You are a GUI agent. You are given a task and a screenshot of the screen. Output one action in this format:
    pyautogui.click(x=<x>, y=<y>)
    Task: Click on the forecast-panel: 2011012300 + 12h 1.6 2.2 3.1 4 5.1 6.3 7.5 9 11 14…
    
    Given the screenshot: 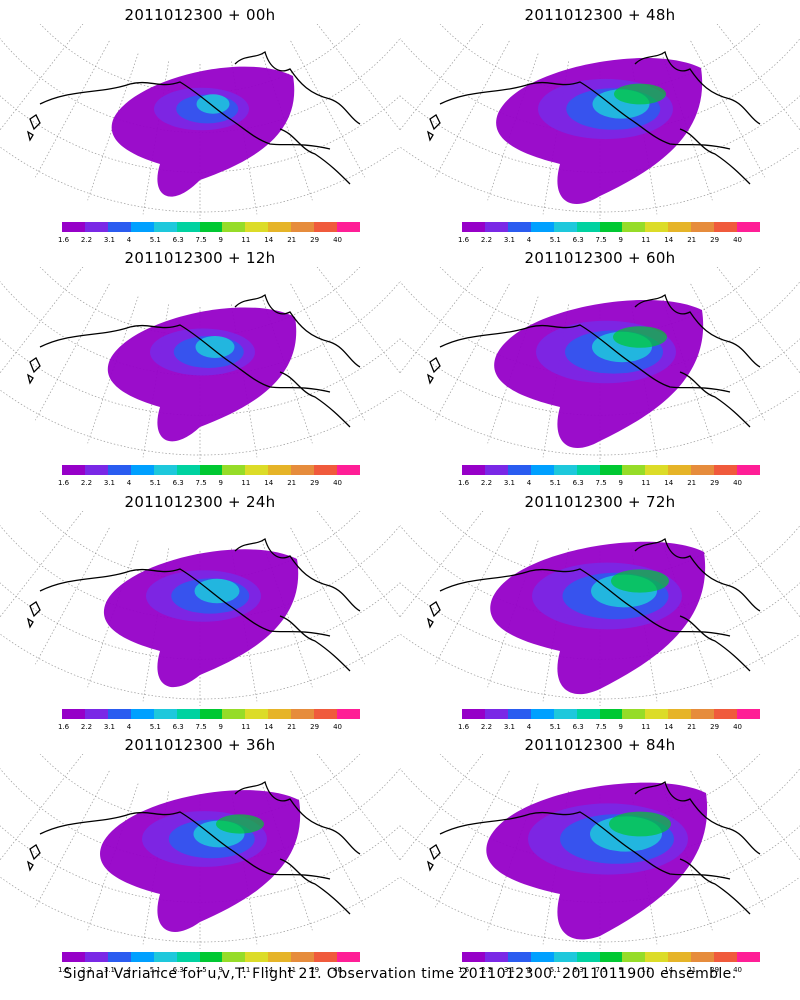 What is the action you would take?
    pyautogui.click(x=200, y=365)
    